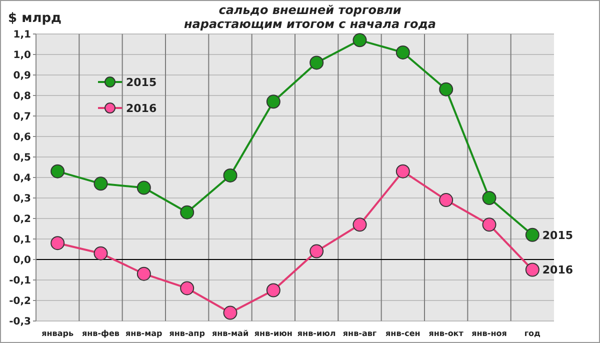 The height and width of the screenshot is (343, 600). I want to click on y-tick-label: 1,0, so click(22, 55).